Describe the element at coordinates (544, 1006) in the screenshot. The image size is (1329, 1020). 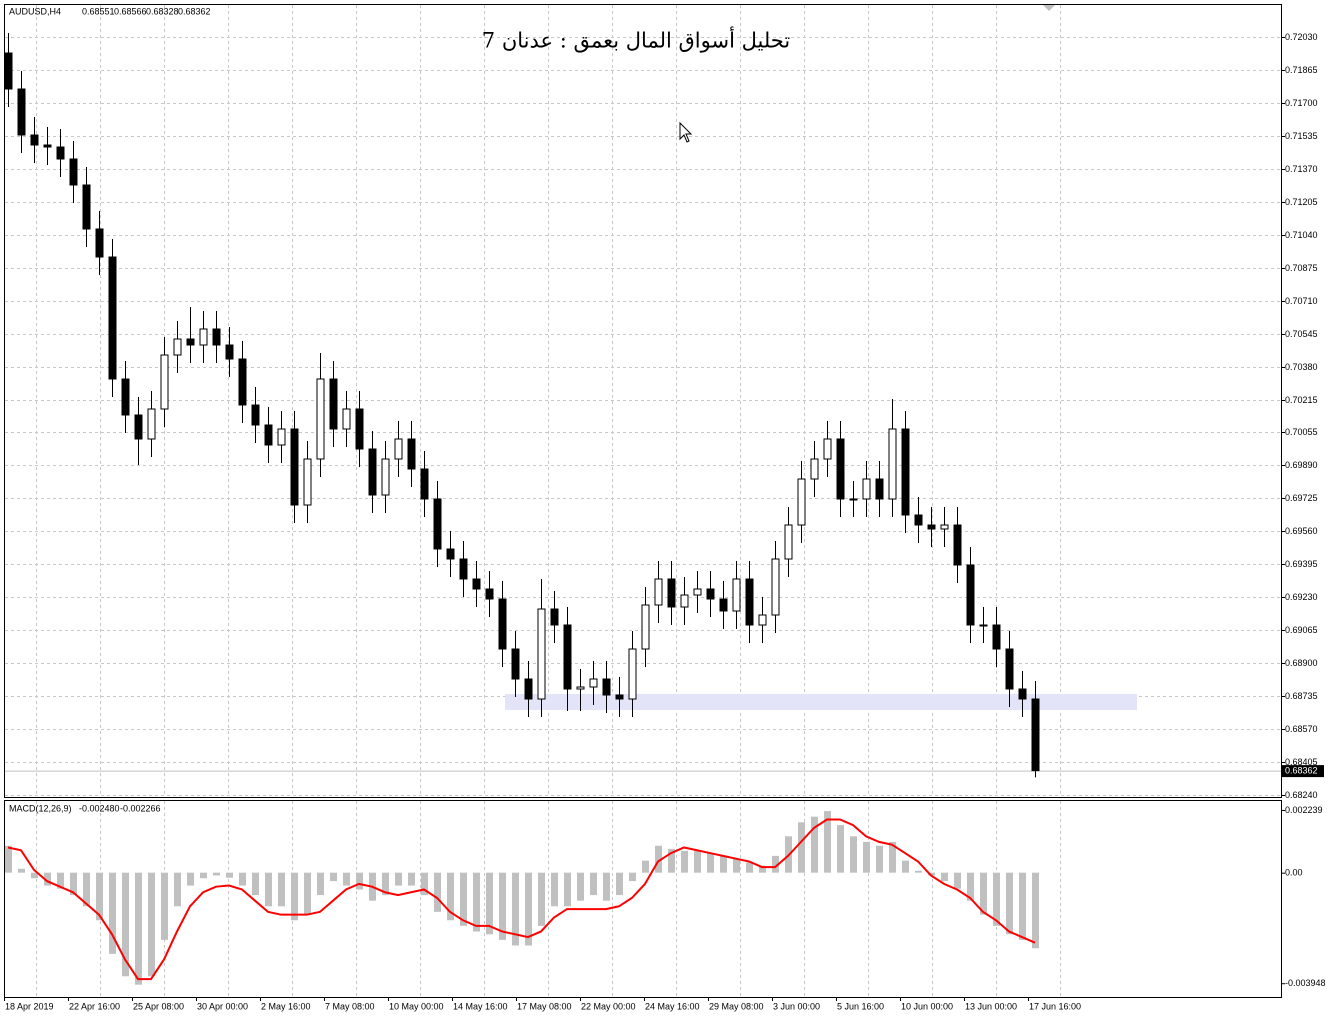
I see `x-tick-label: 17 May 08:00` at that location.